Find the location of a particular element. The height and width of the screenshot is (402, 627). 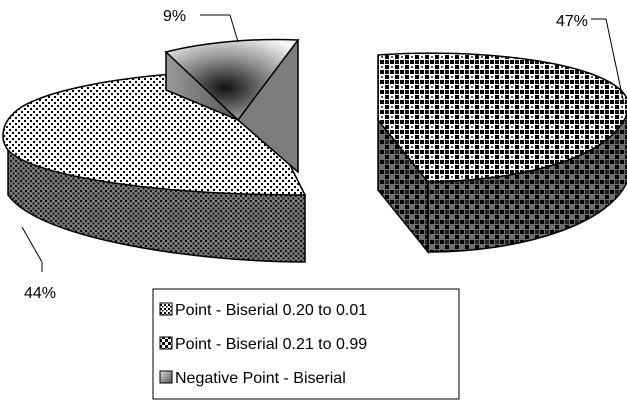

slice-c-top is located at coordinates (232, 80).